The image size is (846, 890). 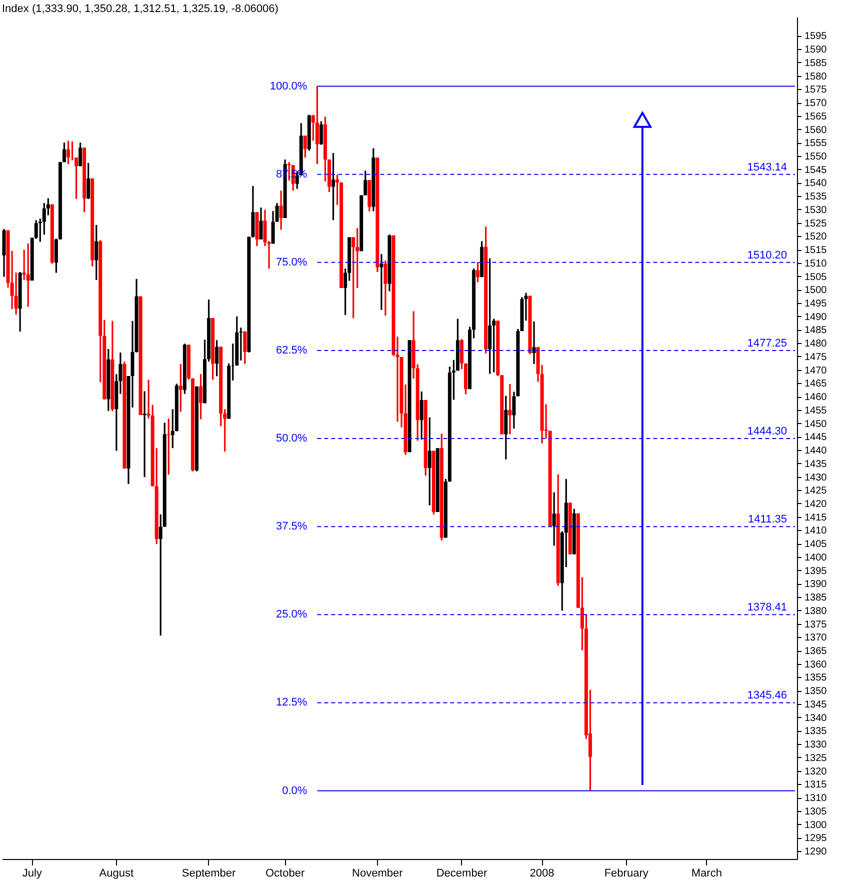 I want to click on ref-line-label: 1378.41, so click(x=767, y=608).